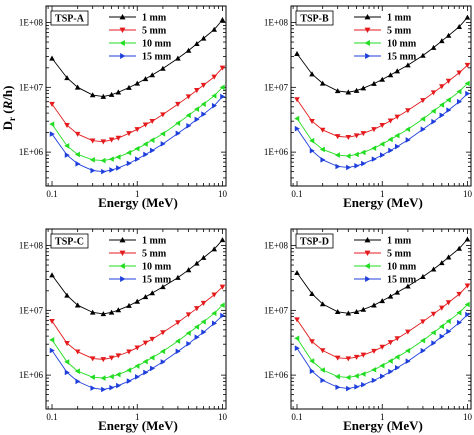 This screenshot has height=435, width=474. What do you see at coordinates (154, 241) in the screenshot?
I see `legend-label: 1 mm` at bounding box center [154, 241].